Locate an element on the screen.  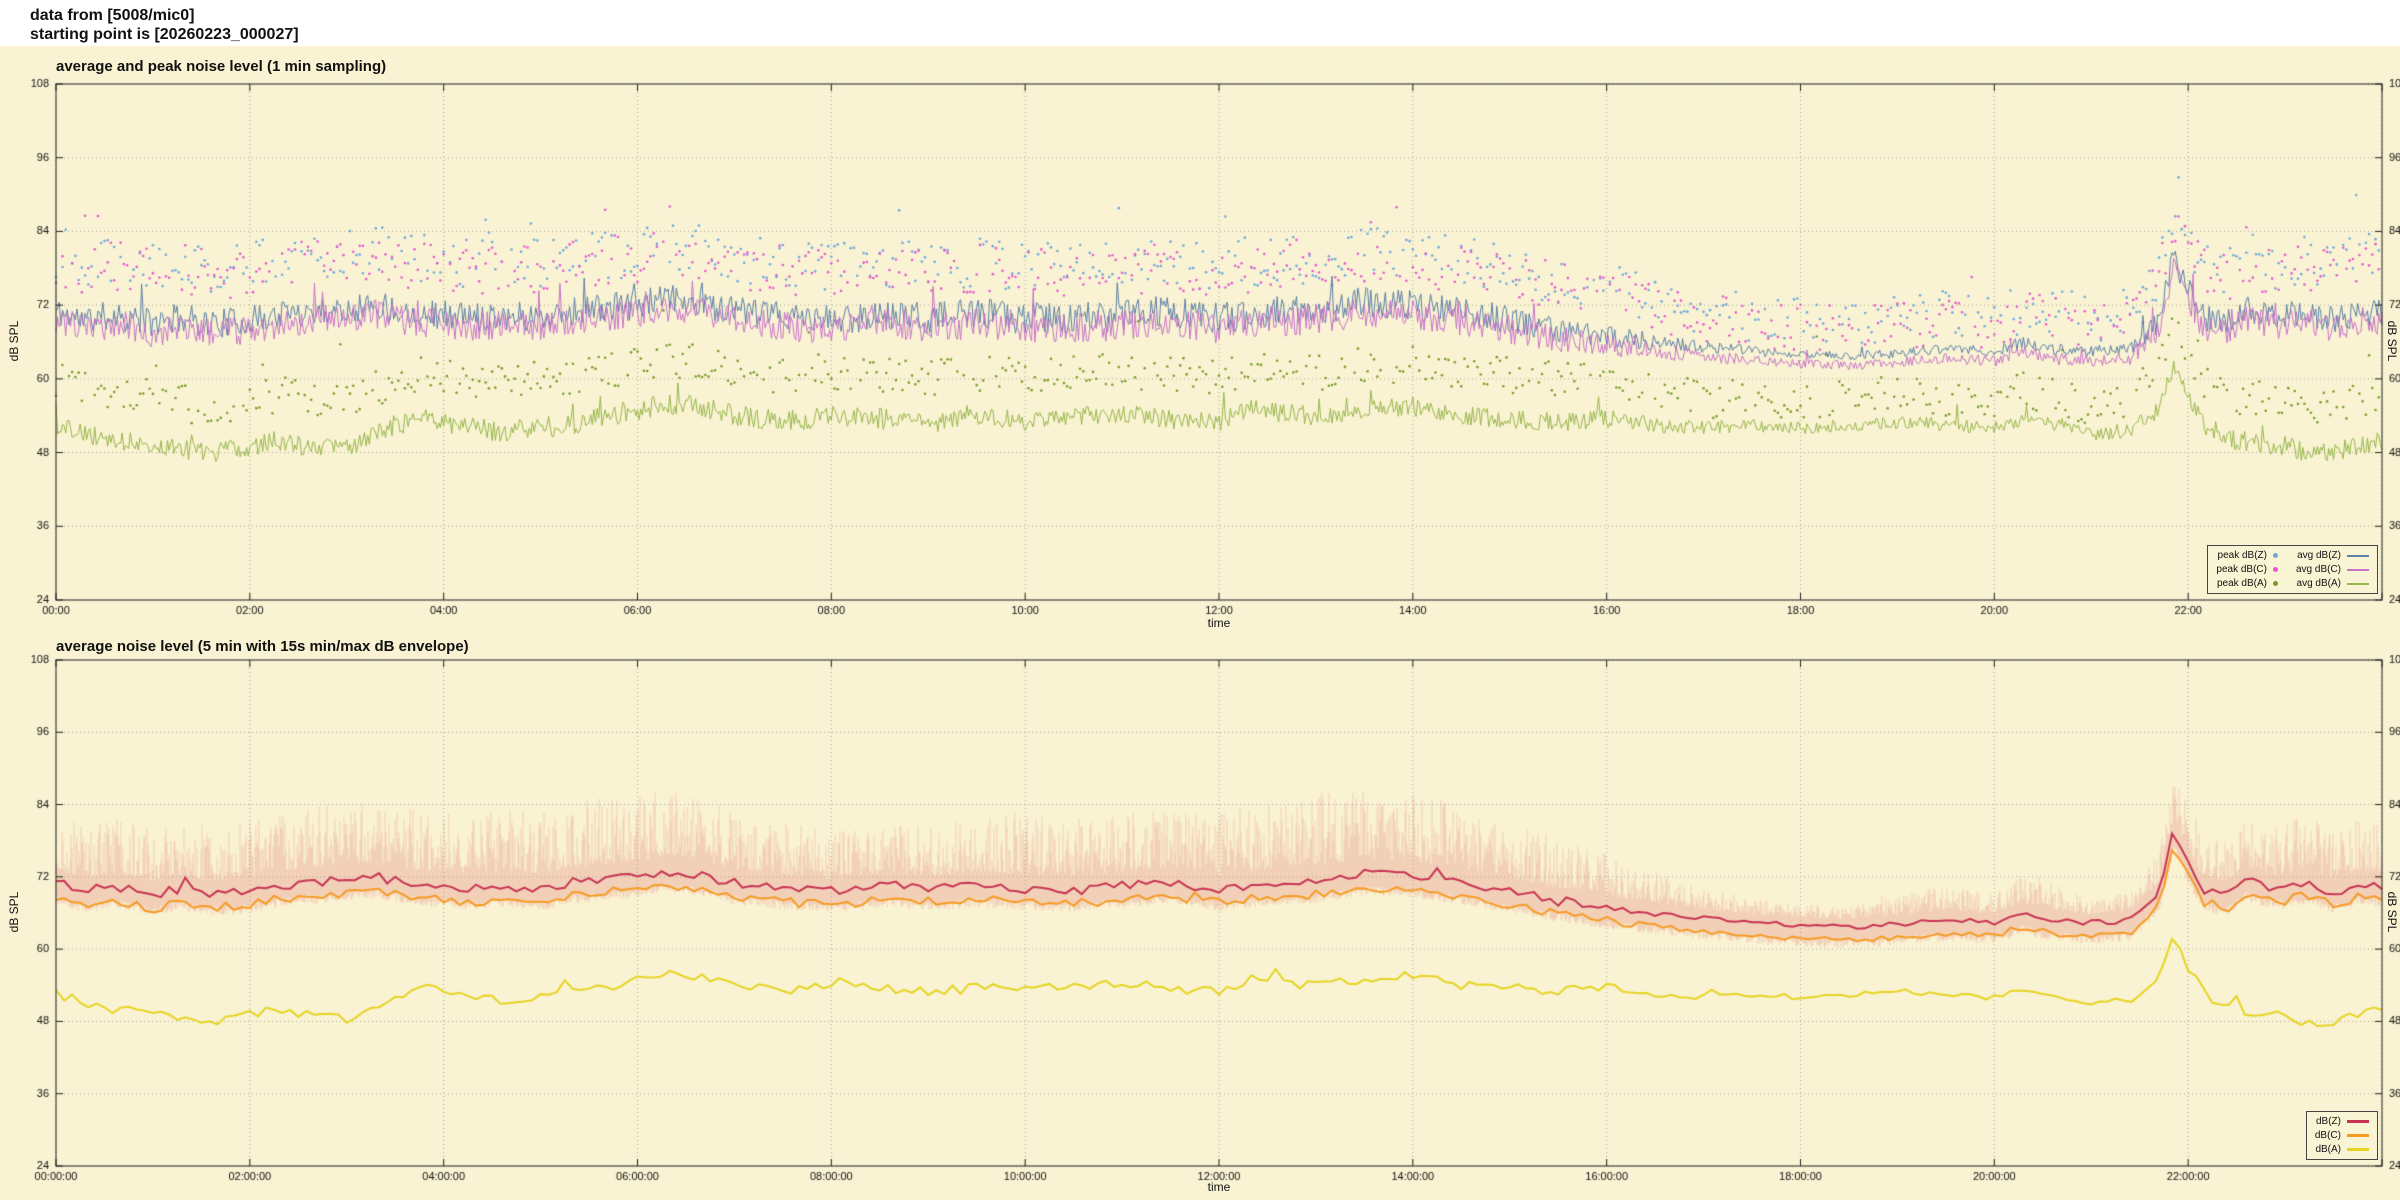
chart1-ylabel-left: dB SPL is located at coordinates (14, 341).